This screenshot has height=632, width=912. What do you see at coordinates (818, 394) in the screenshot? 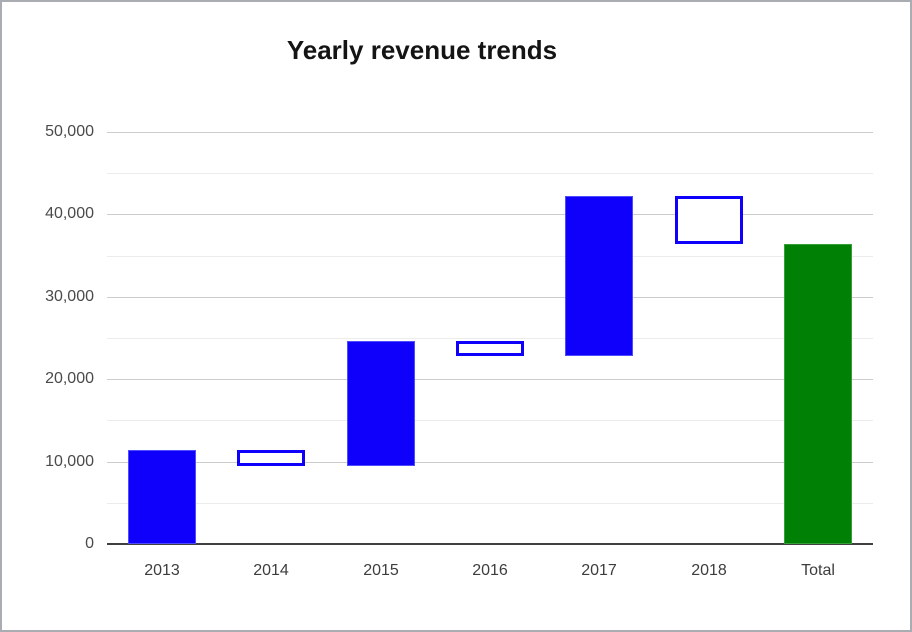
I see `bar-total` at bounding box center [818, 394].